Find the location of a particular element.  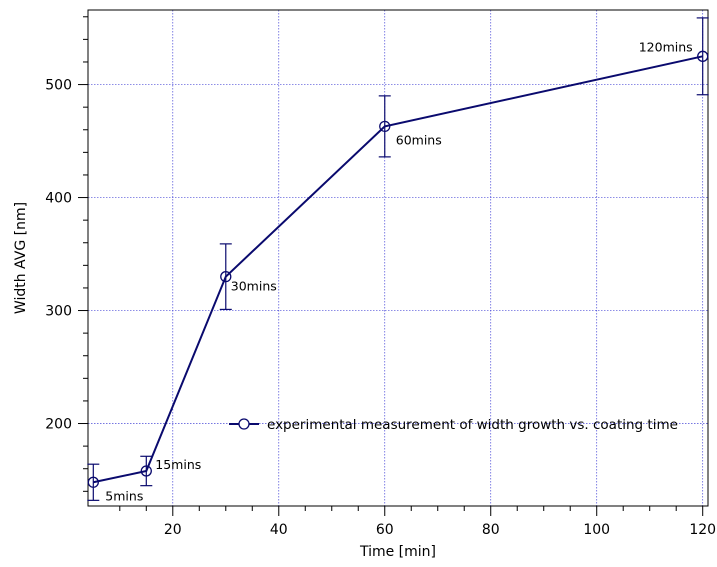

data-label: 60mins is located at coordinates (419, 139).